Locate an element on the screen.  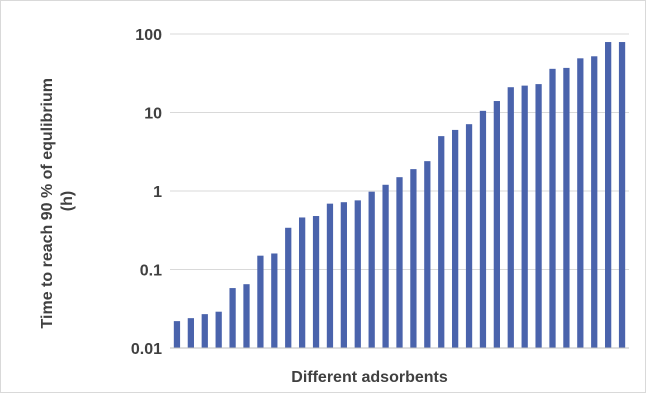
y-axis-label-line-1: Time to reach 90 % of equlibrium is located at coordinates (47, 203).